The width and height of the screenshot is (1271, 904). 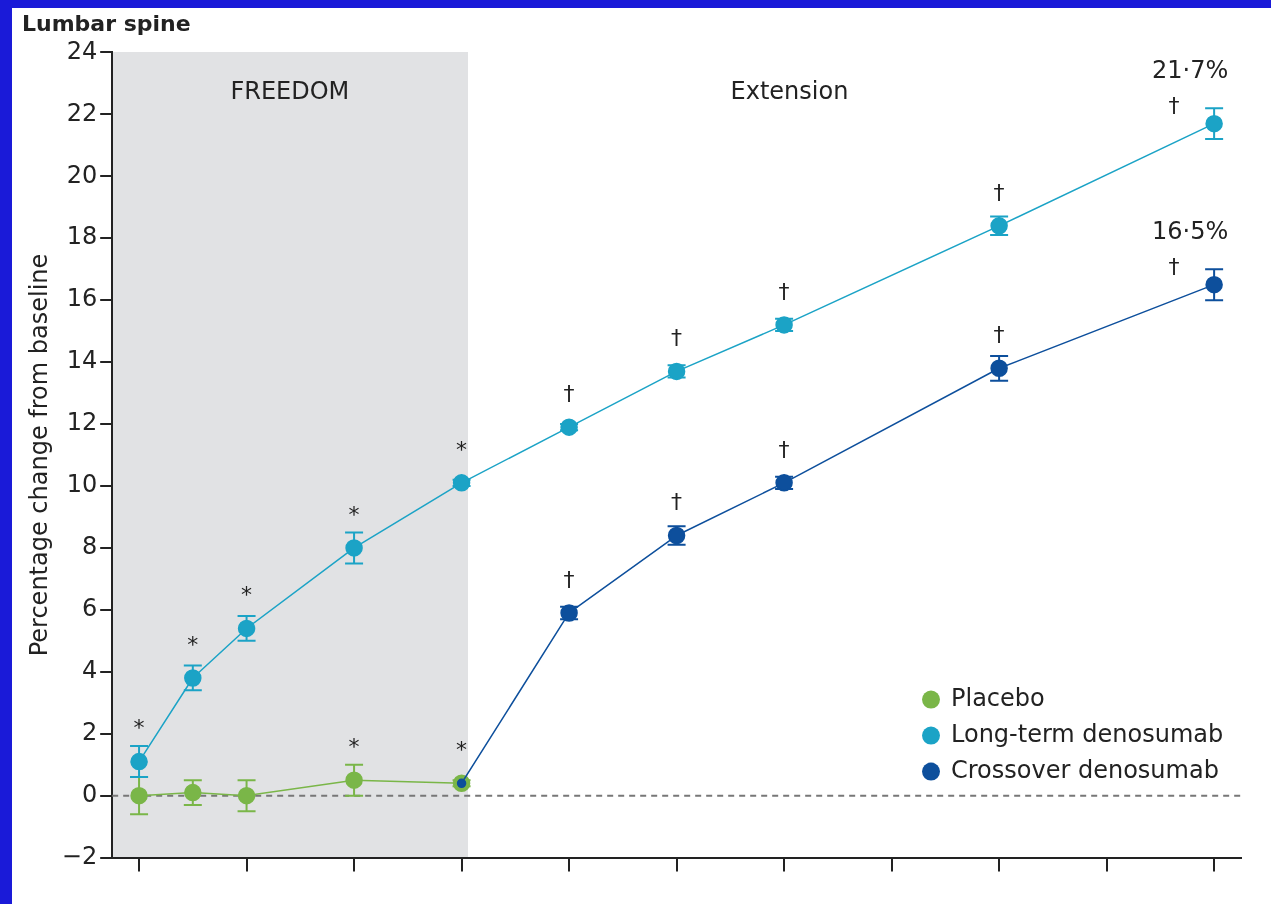 I want to click on y-tick-label: 16, so click(x=82, y=298).